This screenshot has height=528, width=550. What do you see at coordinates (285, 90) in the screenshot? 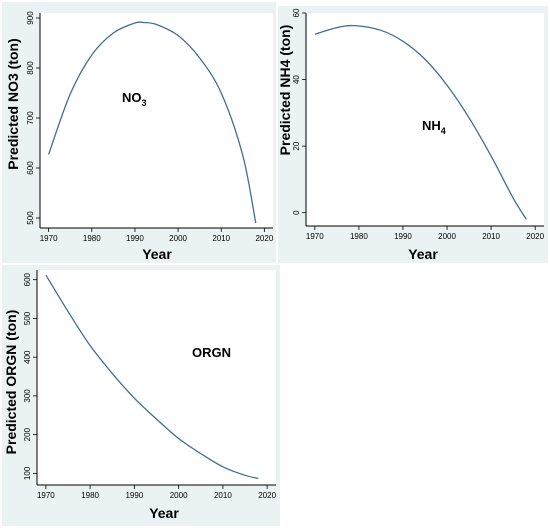
I see `y-axis-title: Predicted NH4 (ton)` at bounding box center [285, 90].